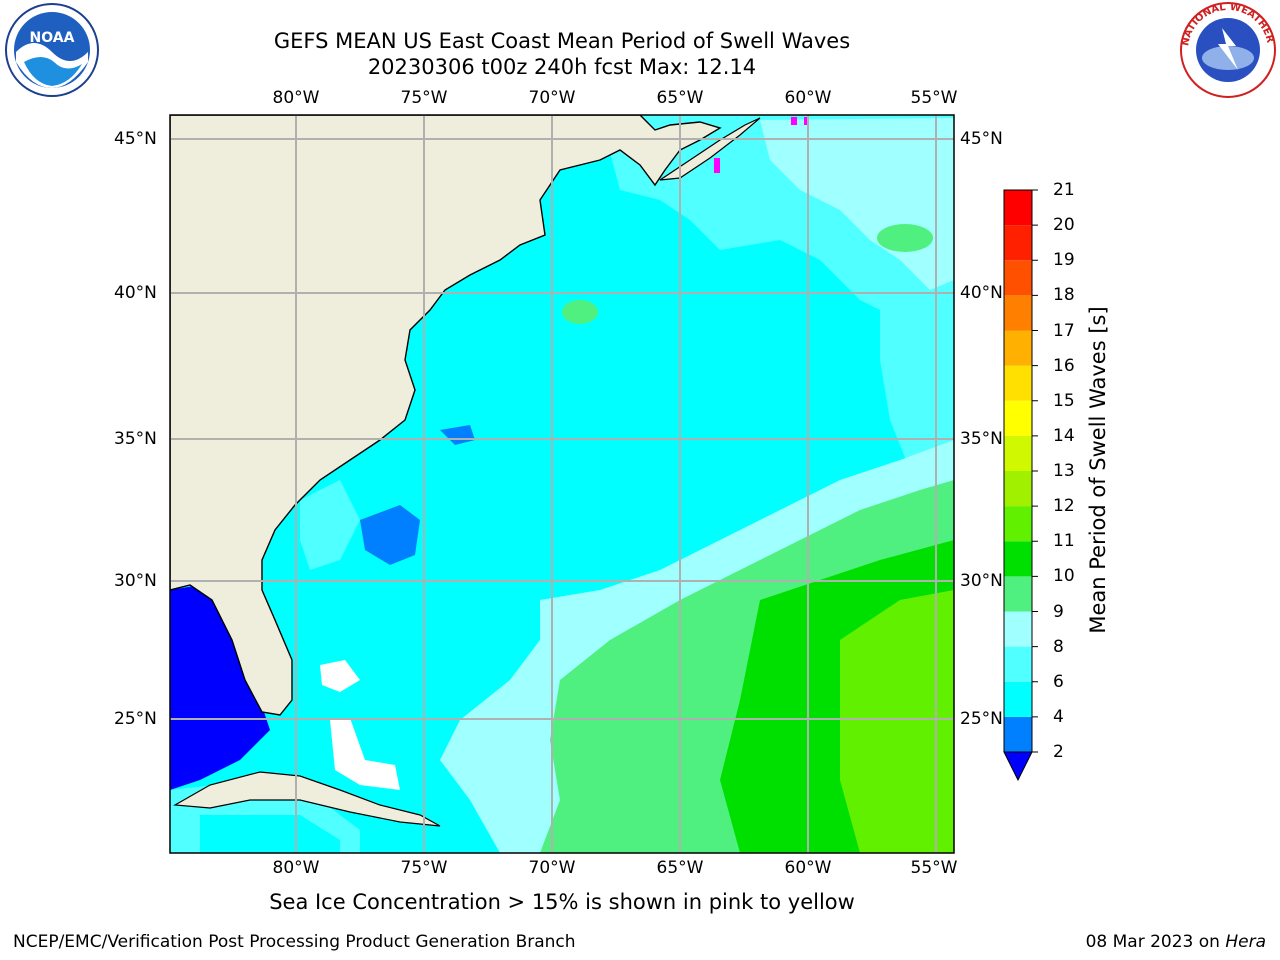 This screenshot has width=1280, height=960. Describe the element at coordinates (680, 868) in the screenshot. I see `lon-label-bottom: 65°W` at that location.